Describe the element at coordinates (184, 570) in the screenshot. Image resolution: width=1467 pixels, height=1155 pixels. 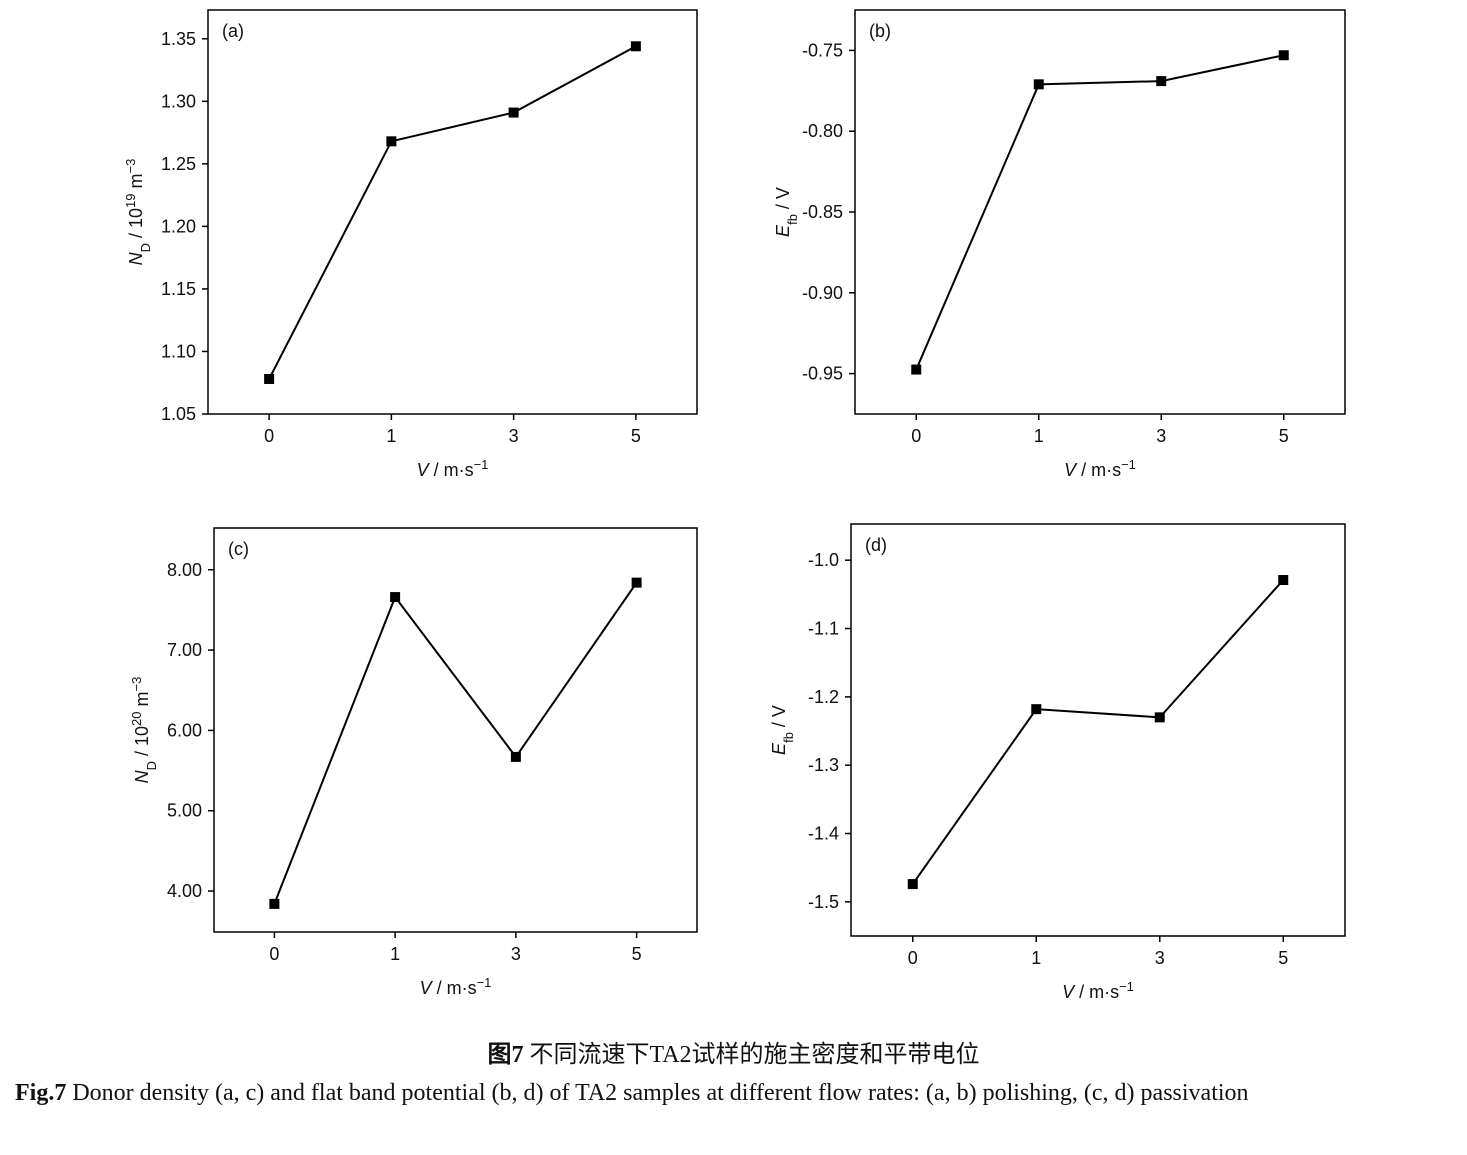
I see `y-tick-label: 8.00` at that location.